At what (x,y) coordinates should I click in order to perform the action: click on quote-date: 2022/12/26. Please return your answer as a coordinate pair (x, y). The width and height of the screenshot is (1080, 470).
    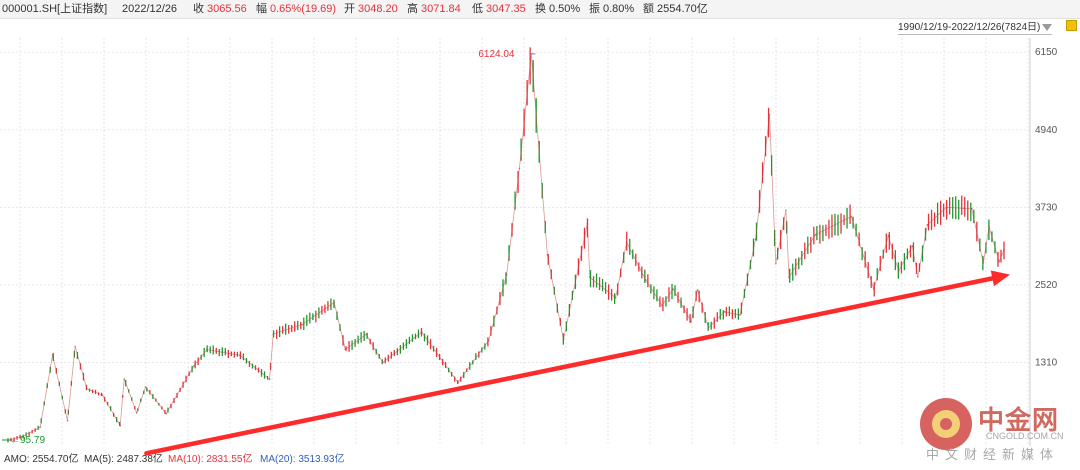
    Looking at the image, I should click on (150, 9).